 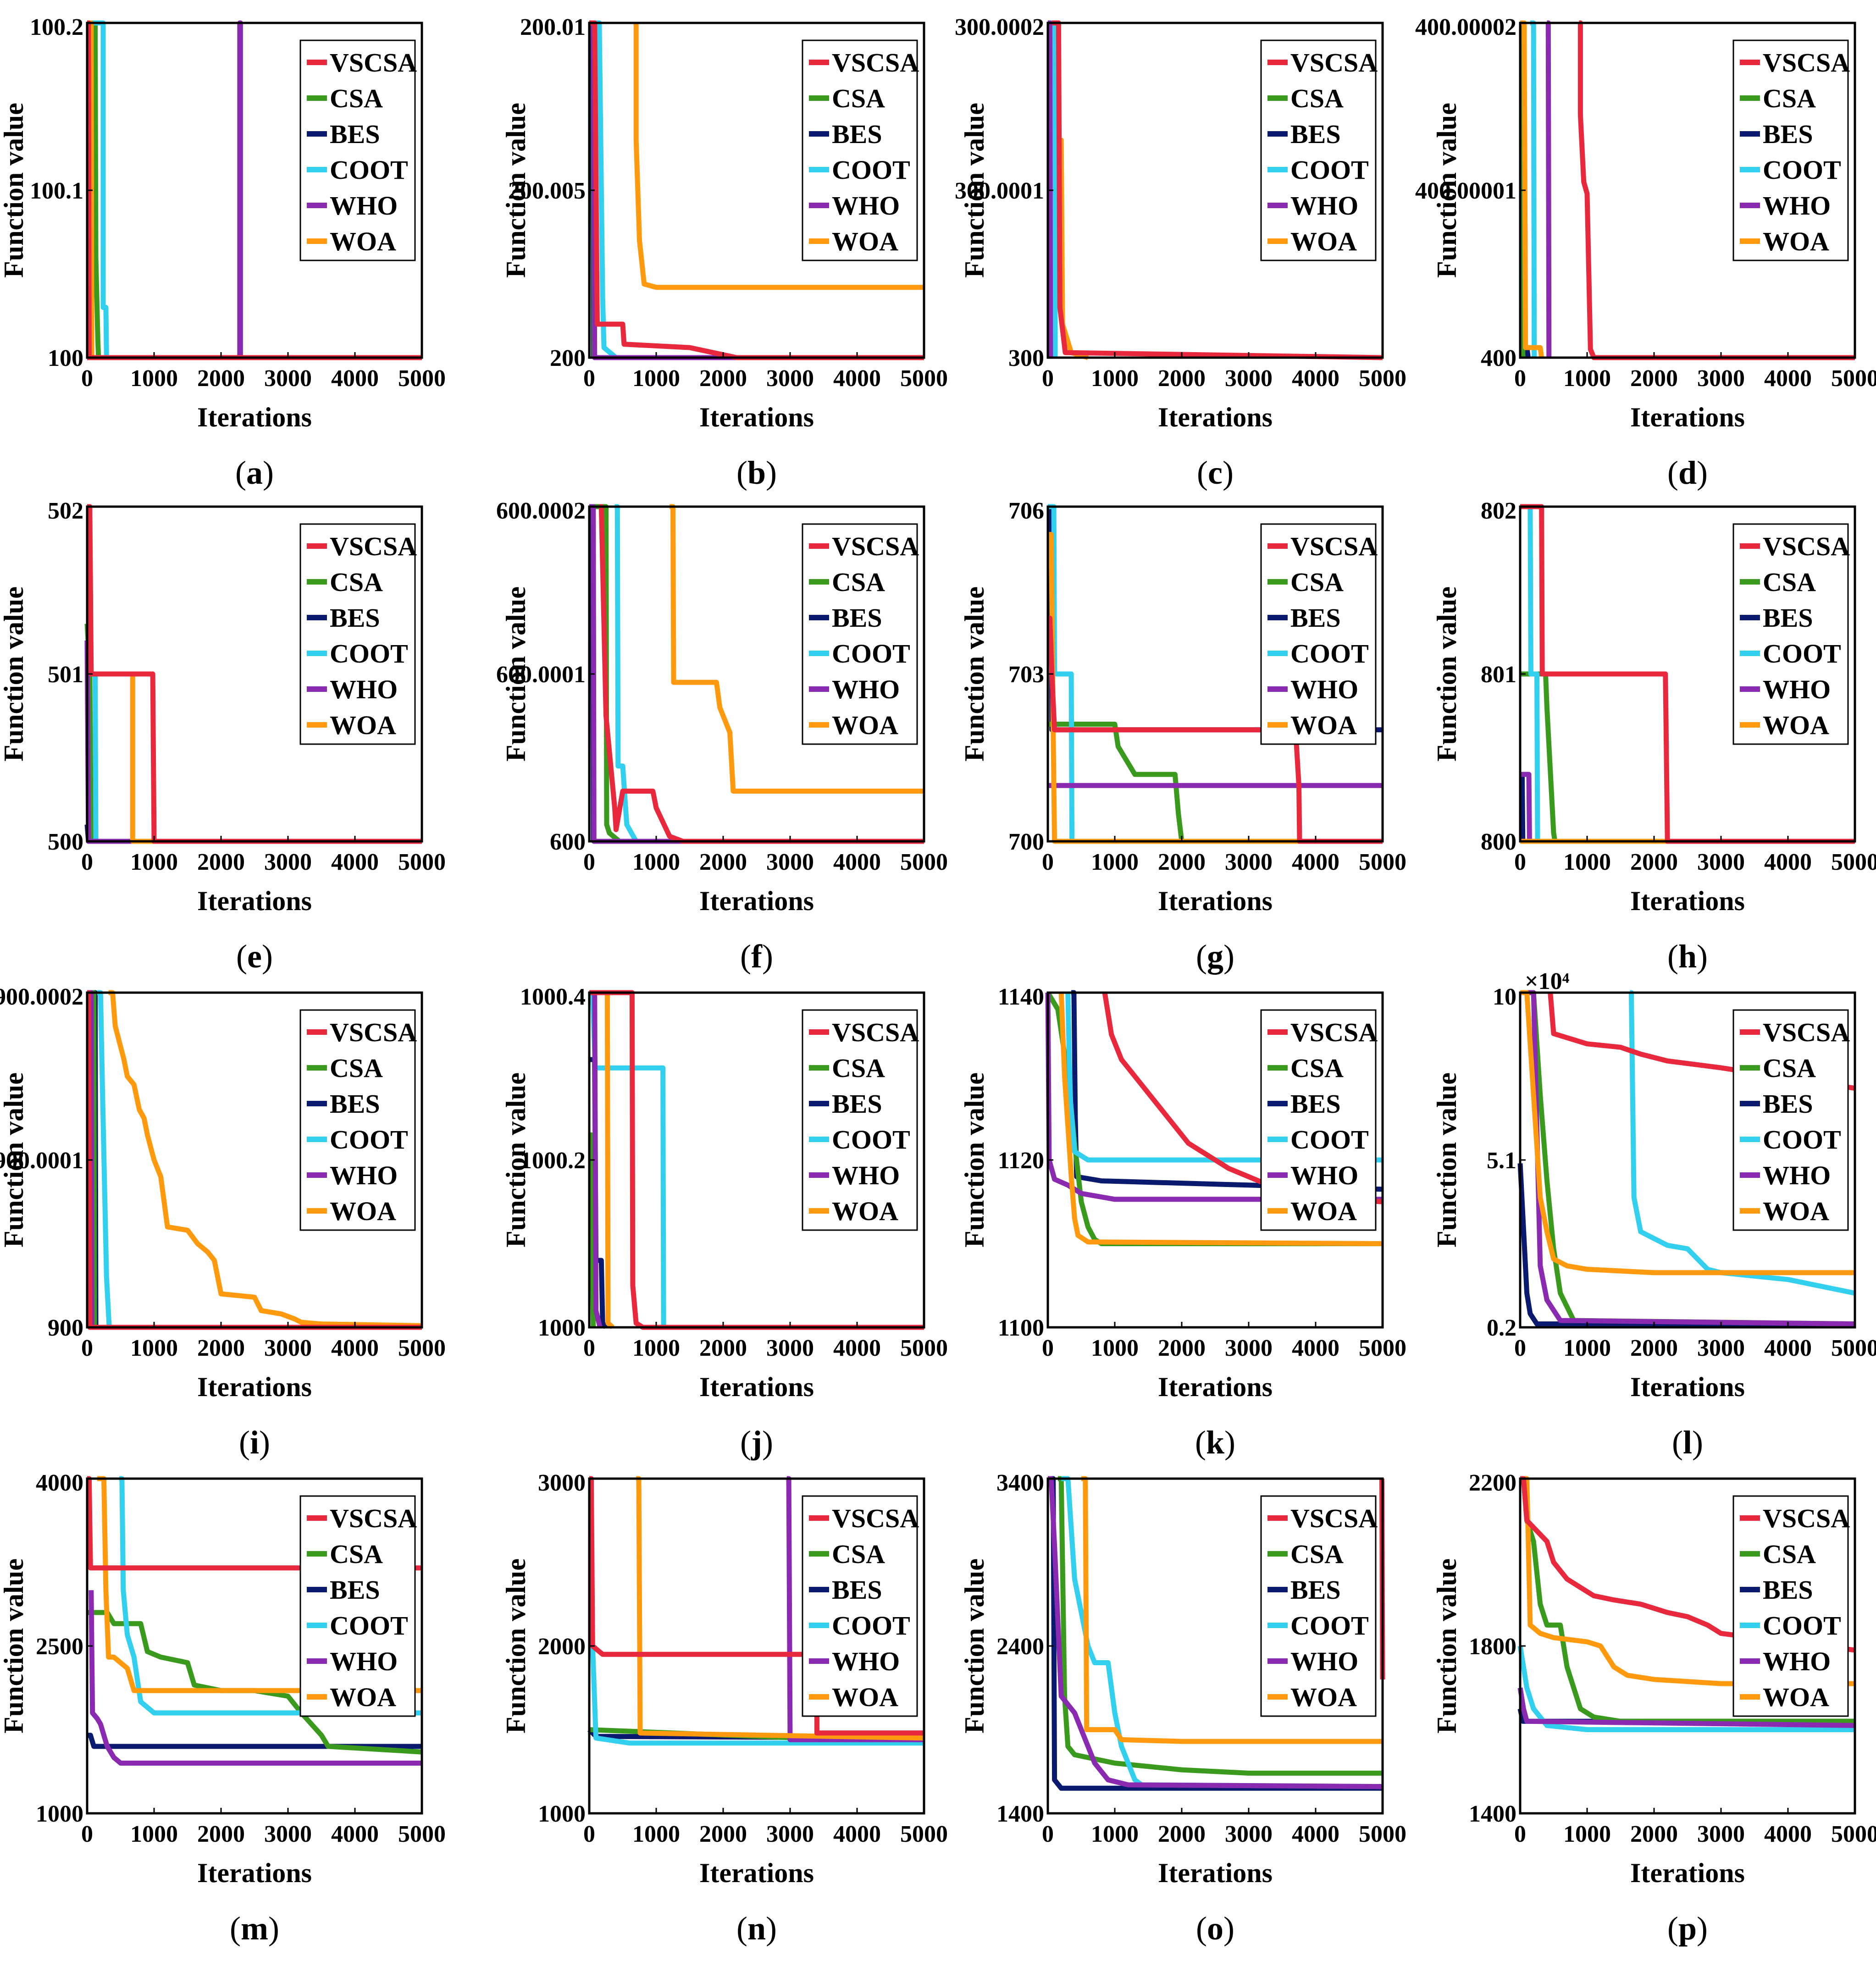 I want to click on y-tick-label: 100.2, so click(x=56, y=27).